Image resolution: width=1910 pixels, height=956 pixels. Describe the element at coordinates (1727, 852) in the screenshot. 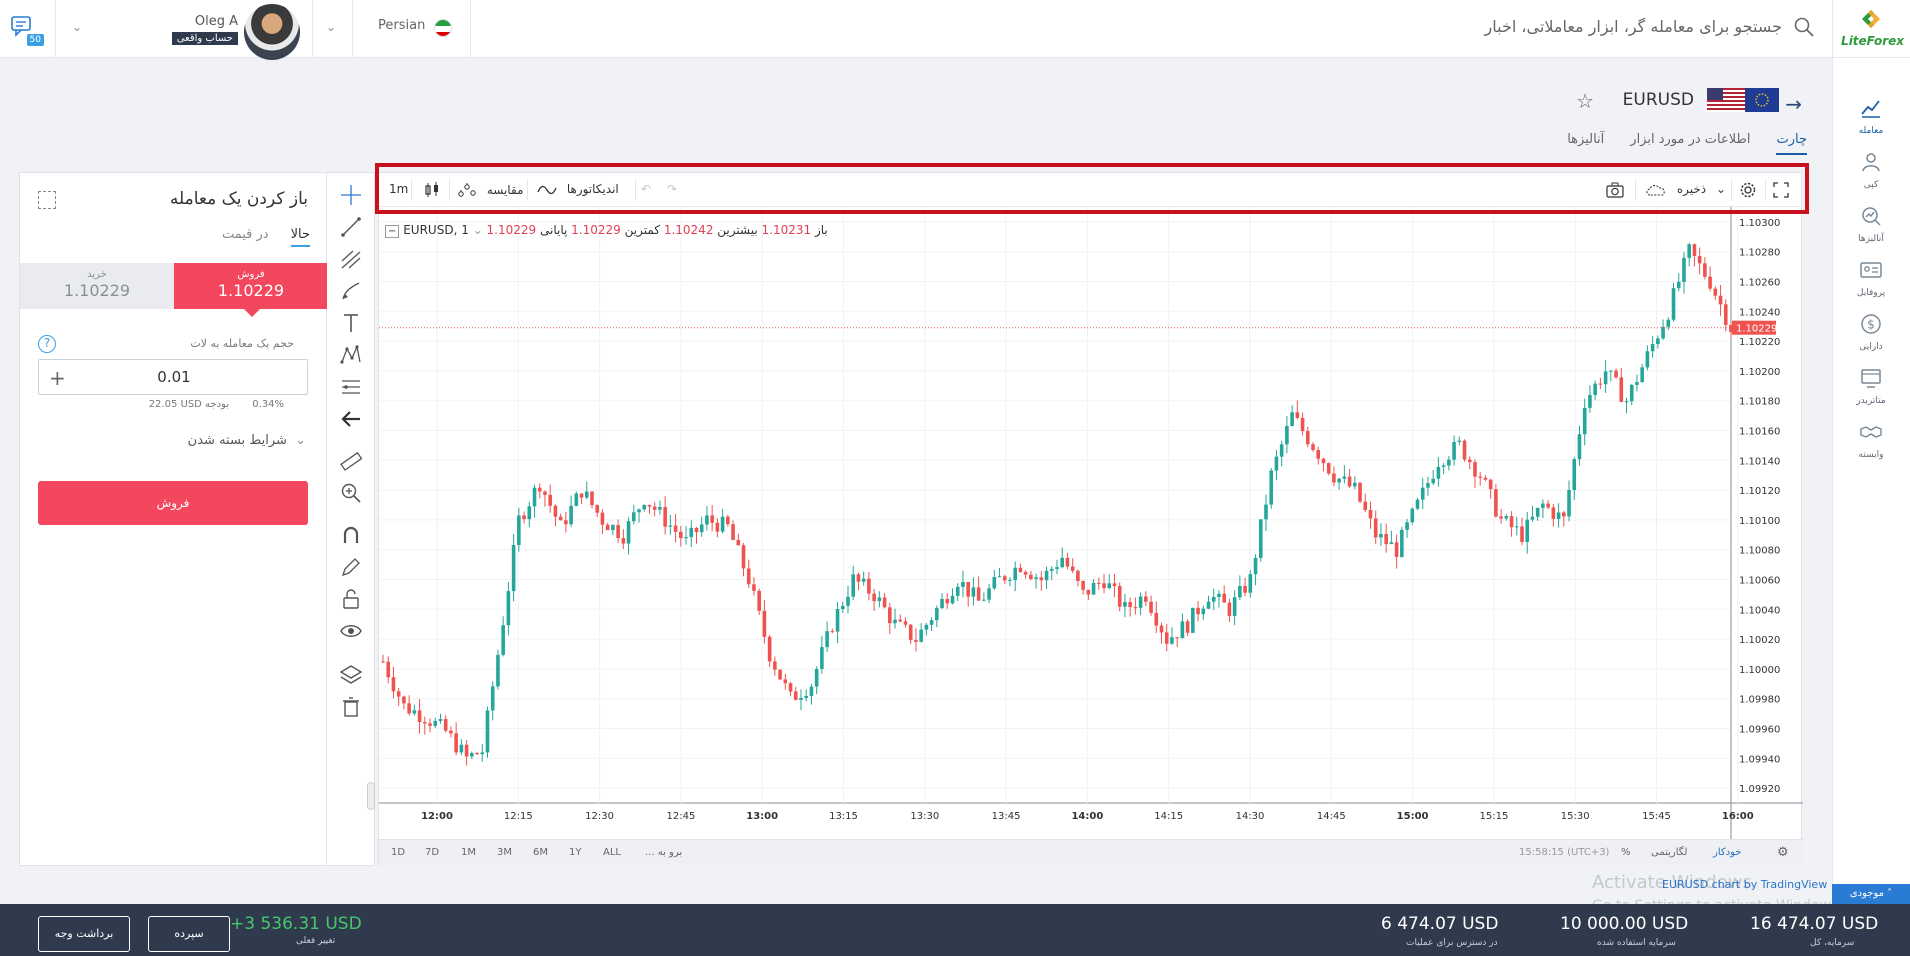

I see `auto-scale-button: خودکار` at that location.